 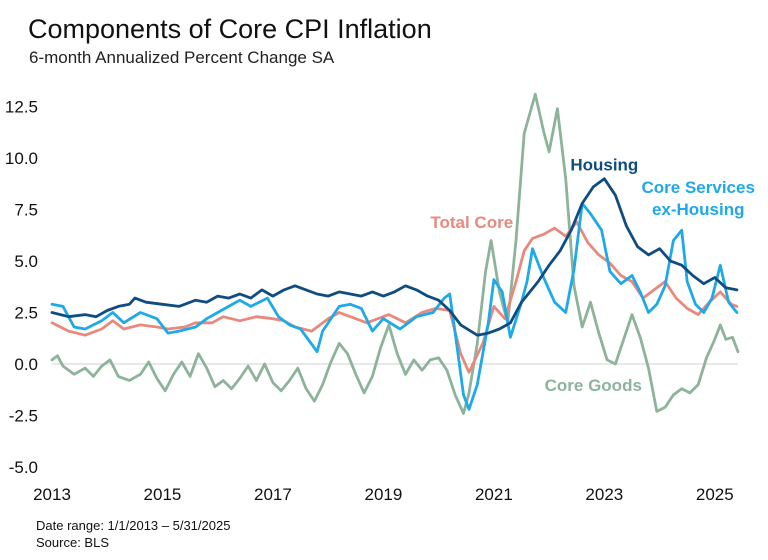 I want to click on y-tick-label: -2.5, so click(x=23, y=416).